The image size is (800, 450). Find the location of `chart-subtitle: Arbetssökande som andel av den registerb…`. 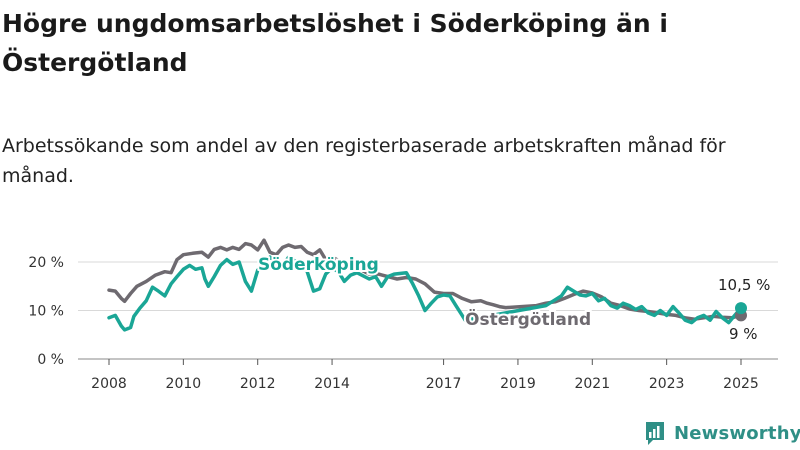

chart-subtitle: Arbetssökande som andel av den registerb… is located at coordinates (364, 161).